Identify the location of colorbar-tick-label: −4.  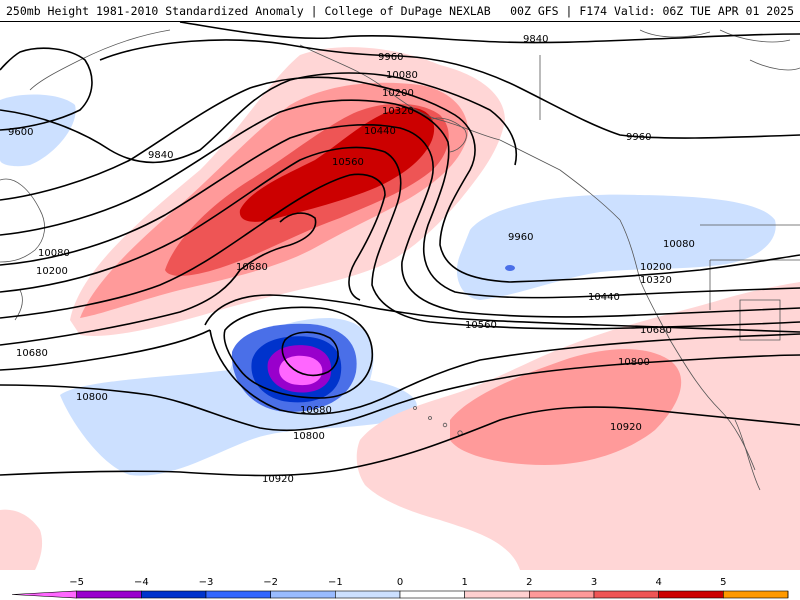
(141, 582).